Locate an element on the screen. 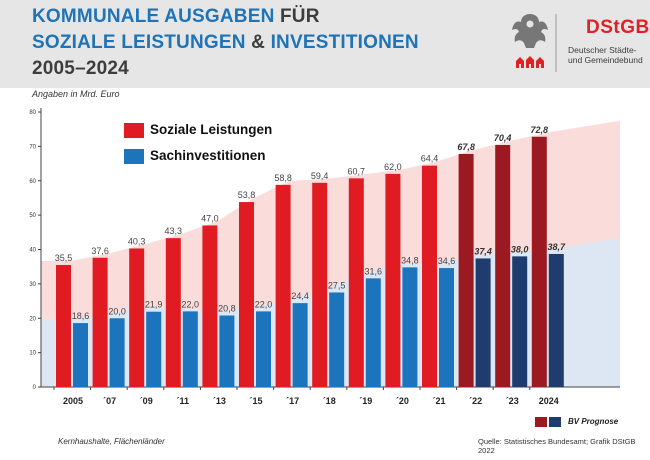  data-label-sach: 20,0 is located at coordinates (117, 311).